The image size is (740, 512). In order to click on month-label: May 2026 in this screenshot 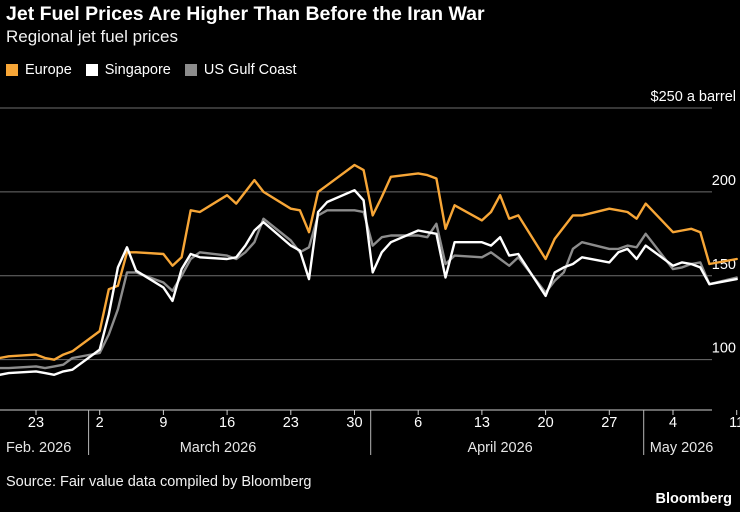, I will do `click(682, 448)`.